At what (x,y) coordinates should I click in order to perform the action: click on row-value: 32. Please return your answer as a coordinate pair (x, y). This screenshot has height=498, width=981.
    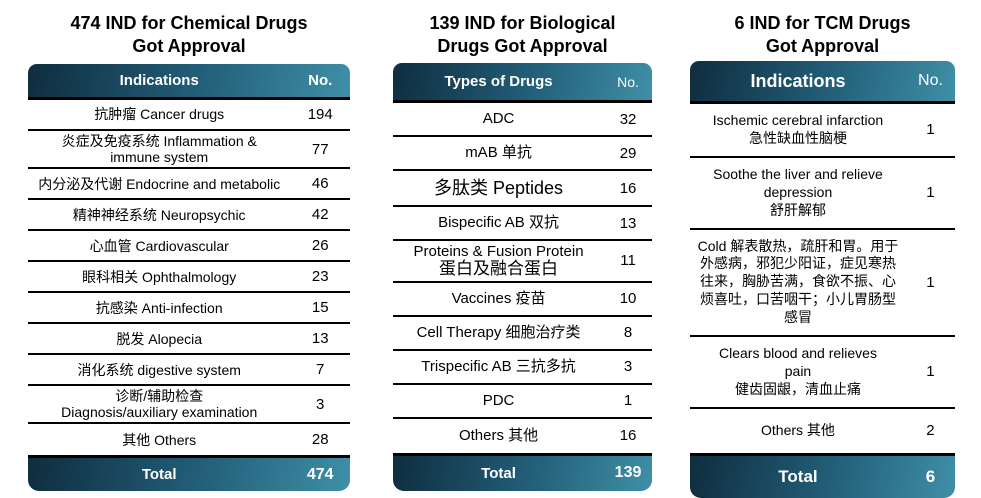
    Looking at the image, I should click on (628, 119).